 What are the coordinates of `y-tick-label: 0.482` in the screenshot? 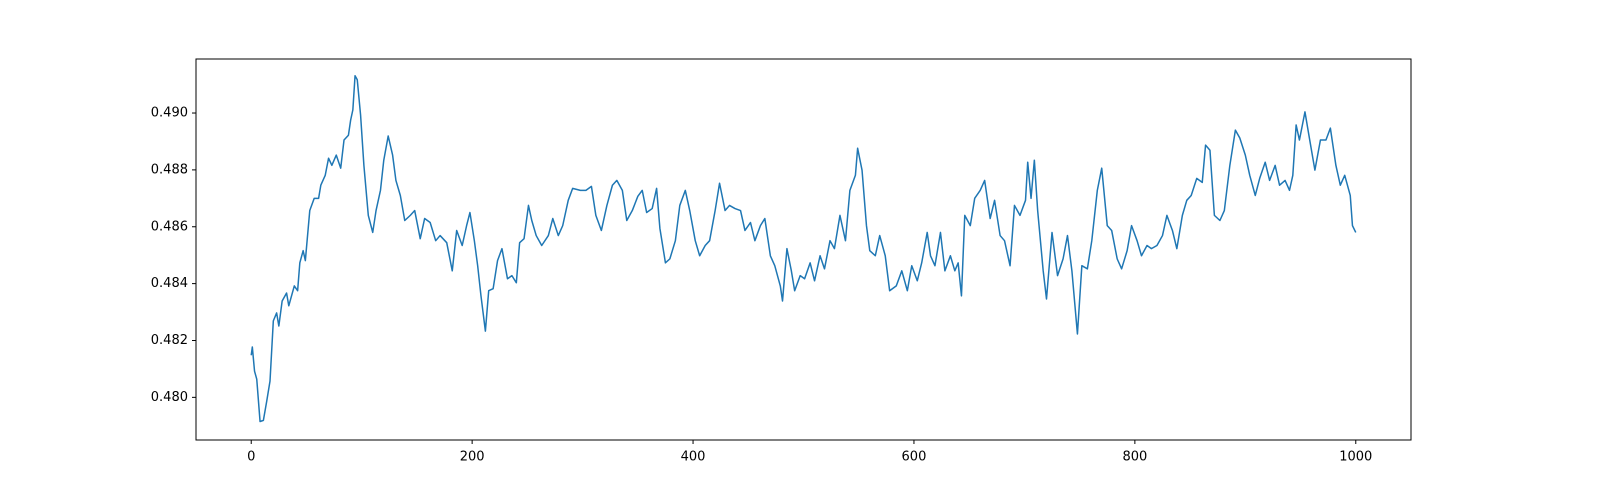 It's located at (169, 340).